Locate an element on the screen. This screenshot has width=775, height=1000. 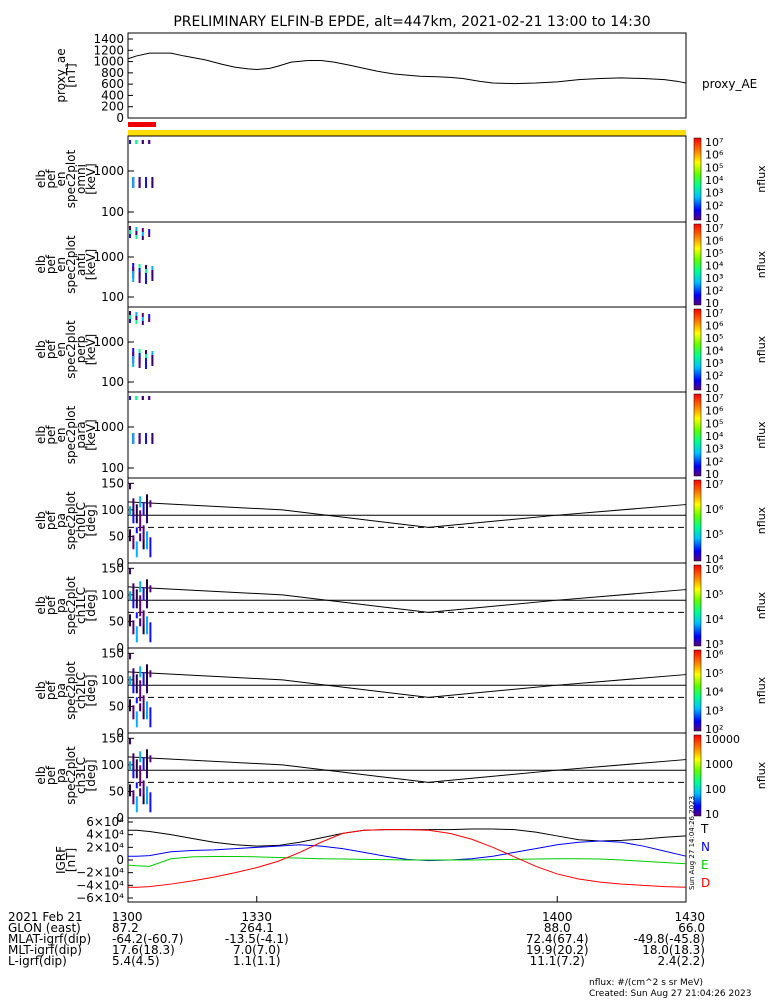
ephemeris-row-label: MLAT-igrf(dip) is located at coordinates (49, 939).